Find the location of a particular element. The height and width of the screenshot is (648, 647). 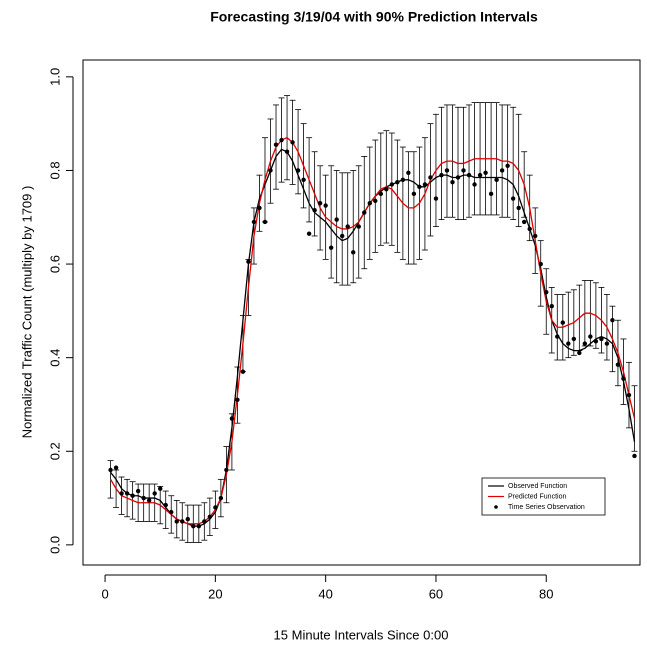

legend-label: Predicted Function is located at coordinates (537, 496).